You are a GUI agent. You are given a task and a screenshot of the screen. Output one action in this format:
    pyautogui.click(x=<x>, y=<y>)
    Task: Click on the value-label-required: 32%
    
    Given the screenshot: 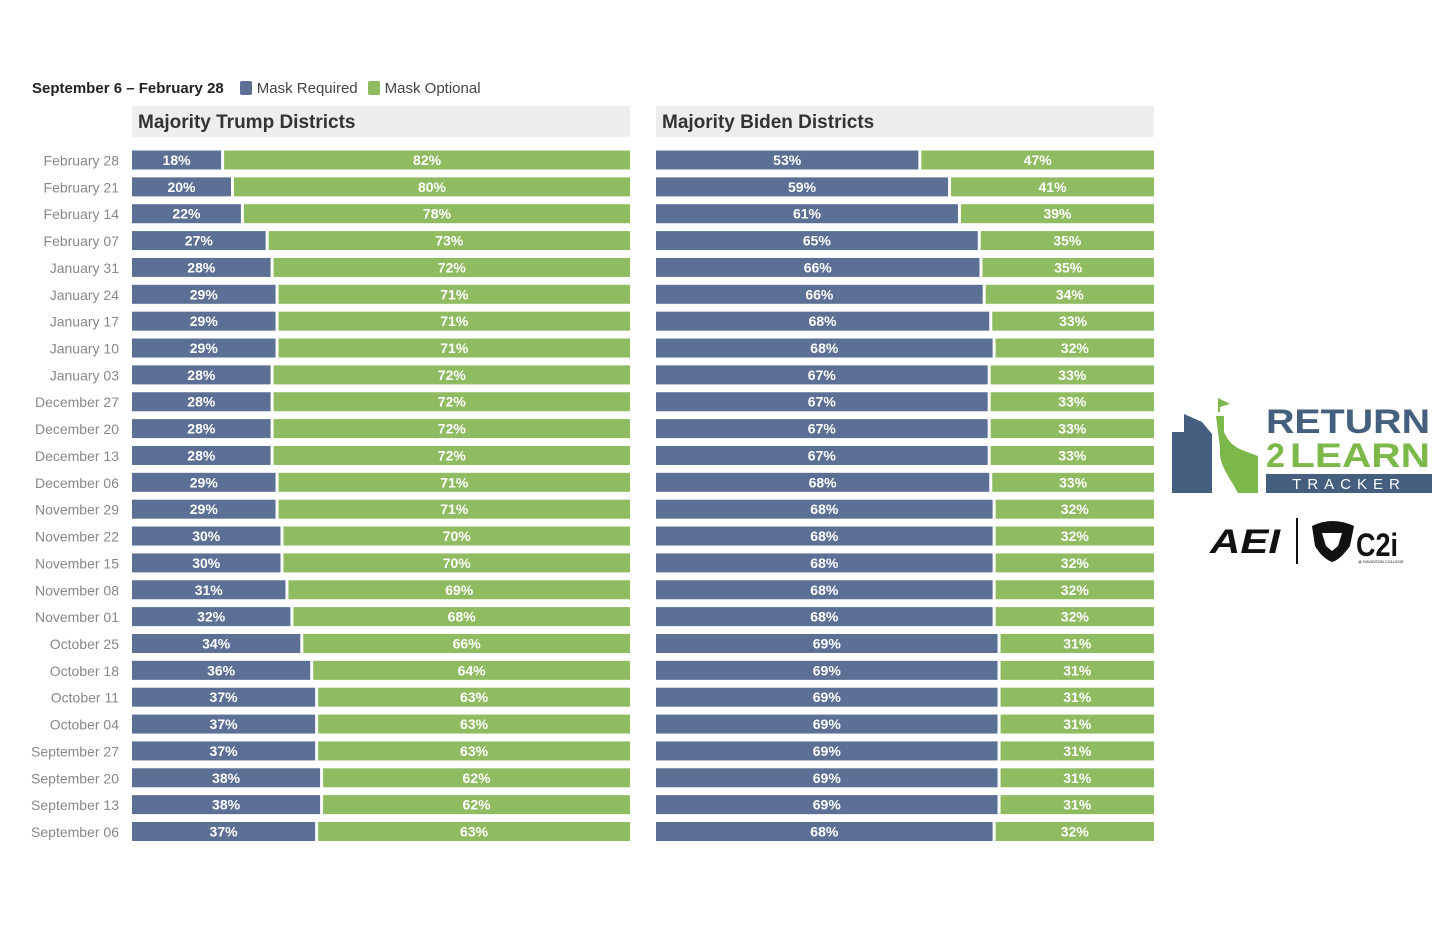 What is the action you would take?
    pyautogui.click(x=211, y=617)
    